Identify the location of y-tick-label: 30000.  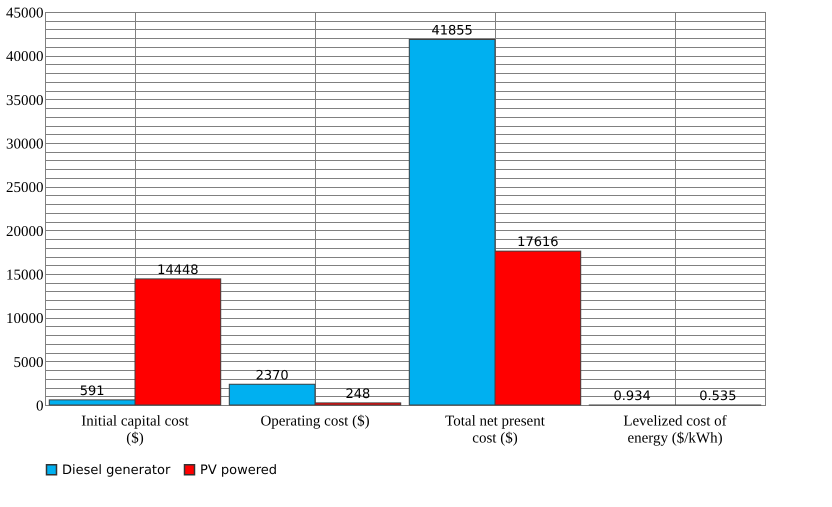
(25, 144).